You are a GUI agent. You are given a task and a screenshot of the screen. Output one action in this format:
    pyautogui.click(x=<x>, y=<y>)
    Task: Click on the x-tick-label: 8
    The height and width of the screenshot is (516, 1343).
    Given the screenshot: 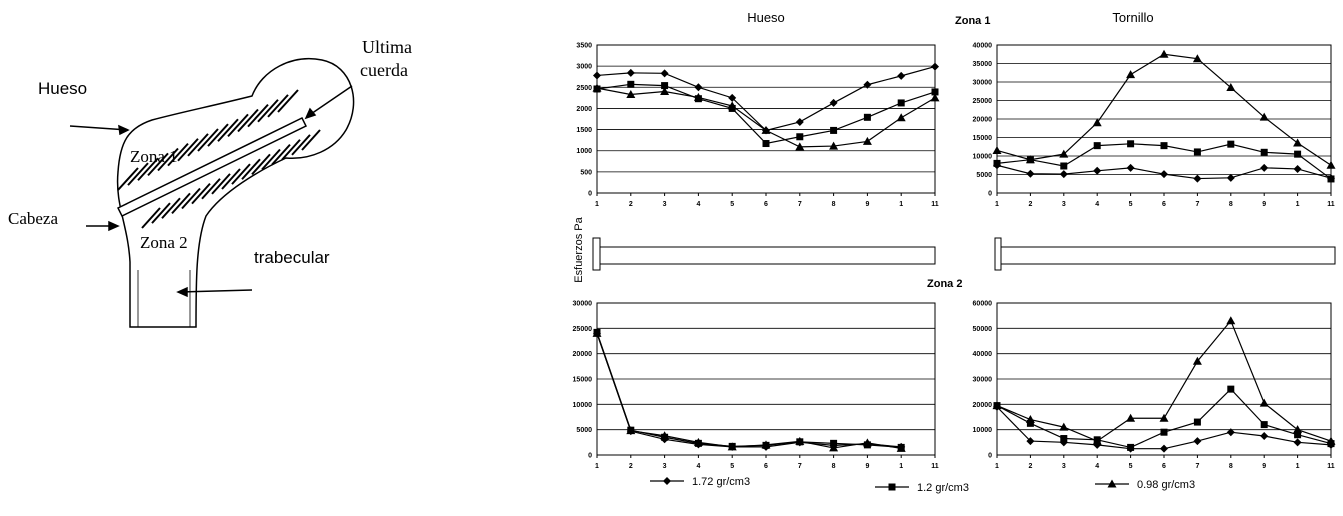 What is the action you would take?
    pyautogui.click(x=1231, y=466)
    